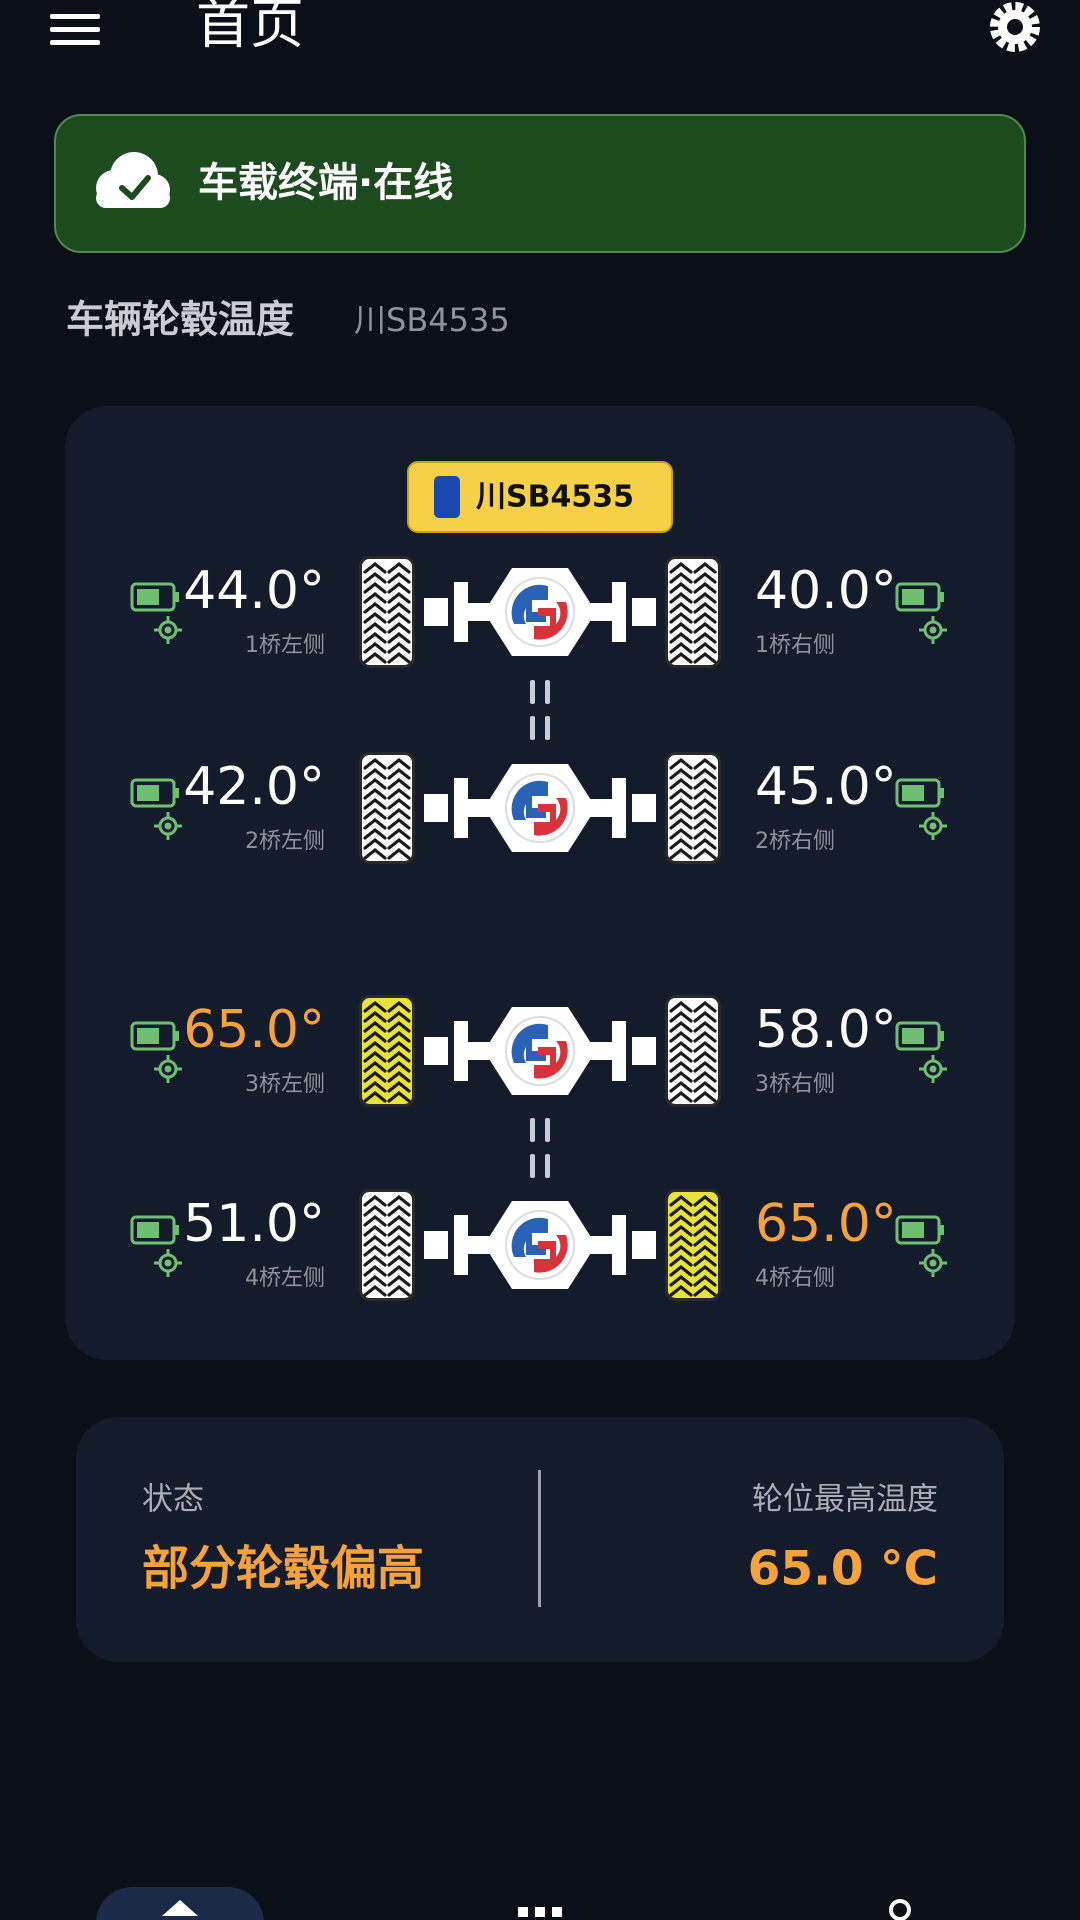 This screenshot has height=1920, width=1080. What do you see at coordinates (795, 1084) in the screenshot?
I see `position-right: 3桥右侧` at bounding box center [795, 1084].